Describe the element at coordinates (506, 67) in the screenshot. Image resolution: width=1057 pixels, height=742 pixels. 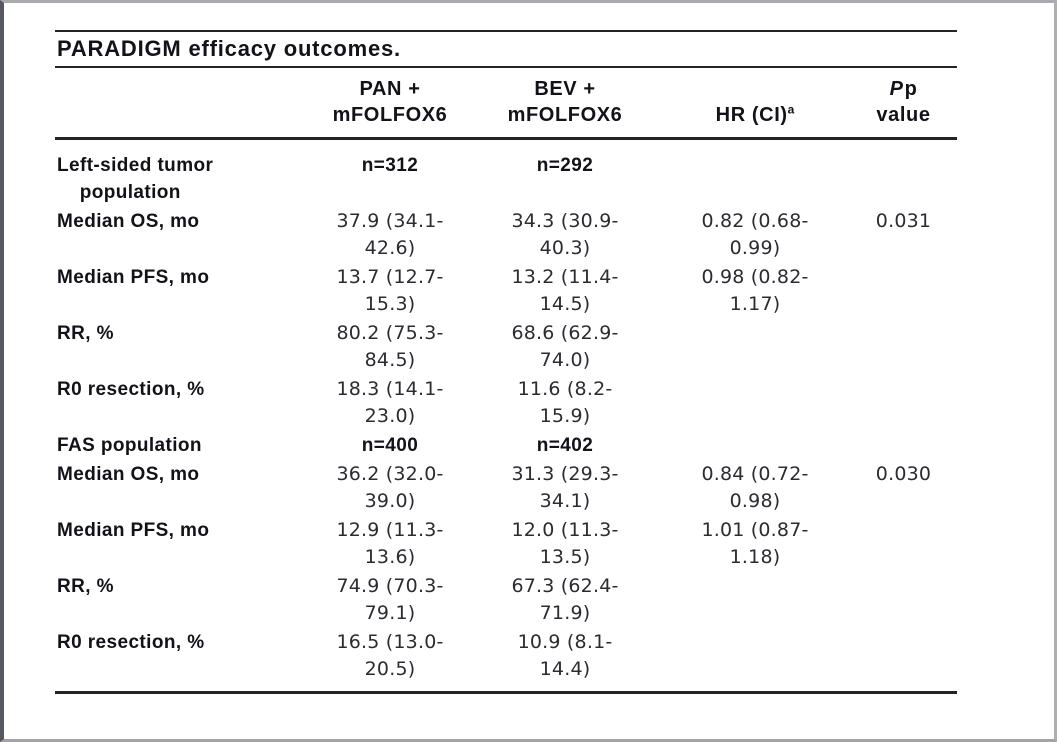
I see `title-rule` at that location.